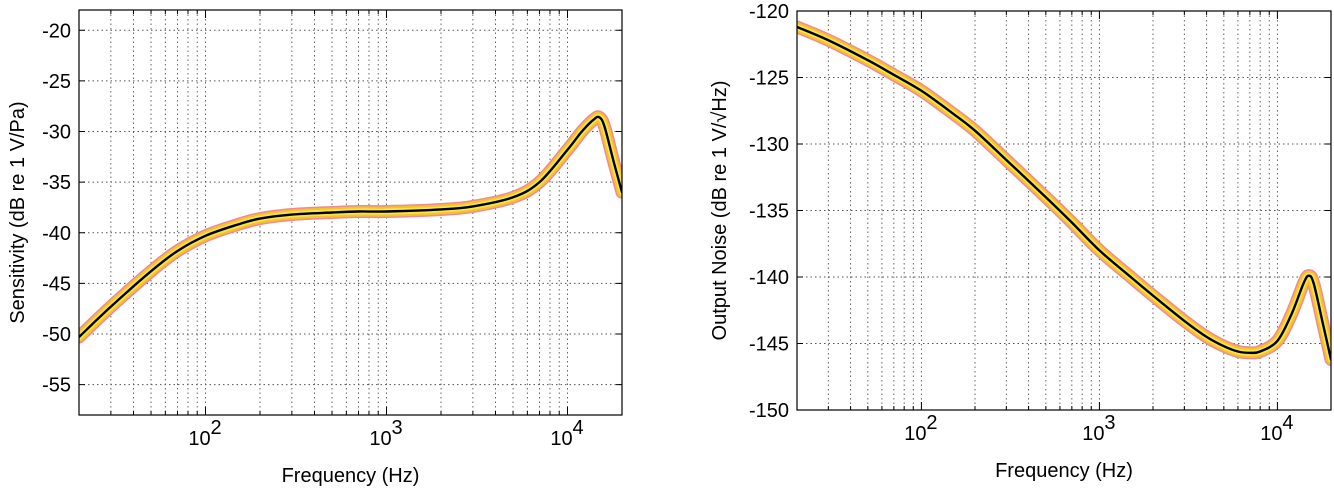 Image resolution: width=1334 pixels, height=493 pixels. What do you see at coordinates (56, 284) in the screenshot?
I see `y-tick-label: -45` at bounding box center [56, 284].